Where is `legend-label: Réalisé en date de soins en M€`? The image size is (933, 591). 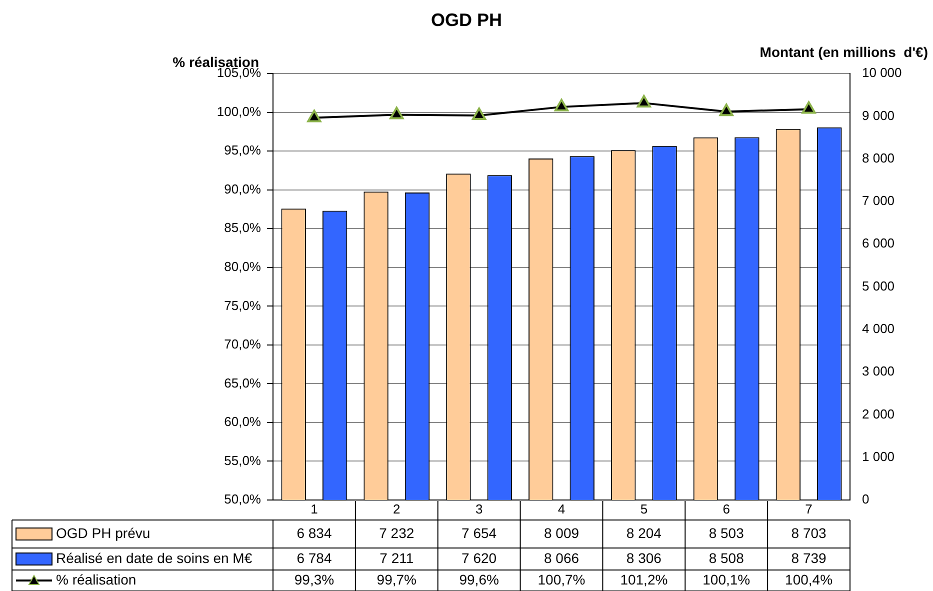
legend-label: Réalisé en date de soins en M€ is located at coordinates (154, 558).